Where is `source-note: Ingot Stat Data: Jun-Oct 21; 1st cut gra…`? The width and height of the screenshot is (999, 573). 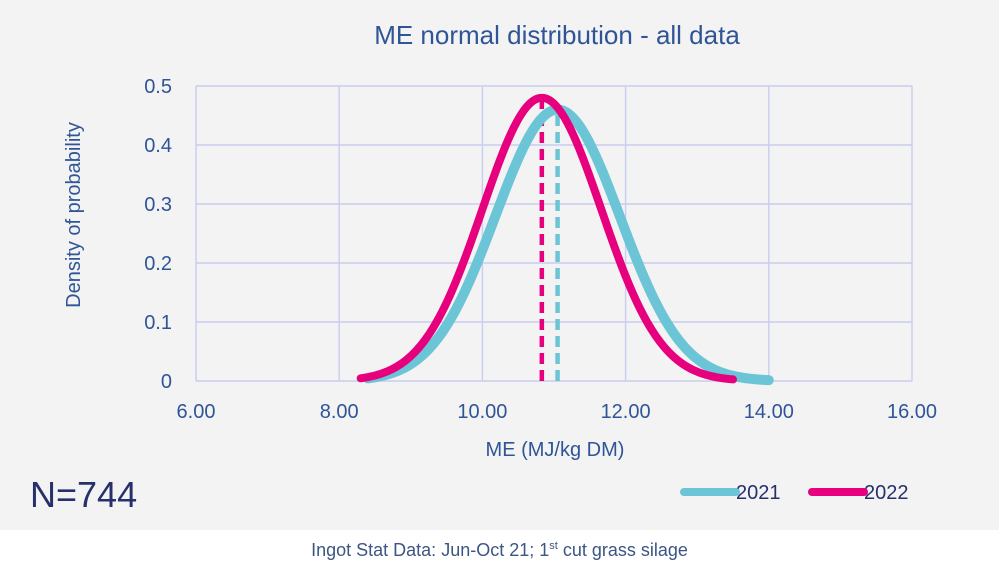
source-note: Ingot Stat Data: Jun-Oct 21; 1st cut gra… is located at coordinates (499, 550).